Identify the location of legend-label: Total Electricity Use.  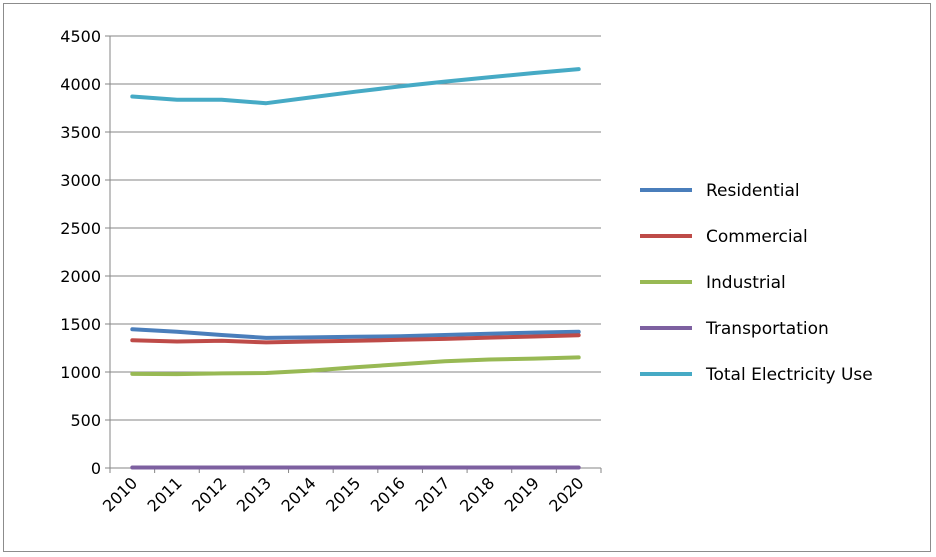
(789, 375).